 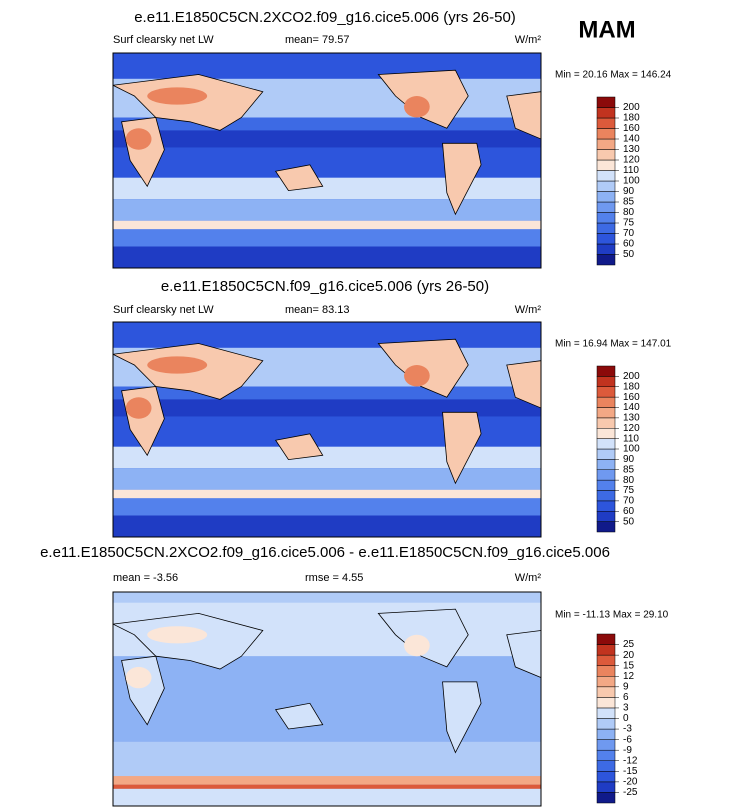 What do you see at coordinates (626, 697) in the screenshot?
I see `colorbar-label: 6` at bounding box center [626, 697].